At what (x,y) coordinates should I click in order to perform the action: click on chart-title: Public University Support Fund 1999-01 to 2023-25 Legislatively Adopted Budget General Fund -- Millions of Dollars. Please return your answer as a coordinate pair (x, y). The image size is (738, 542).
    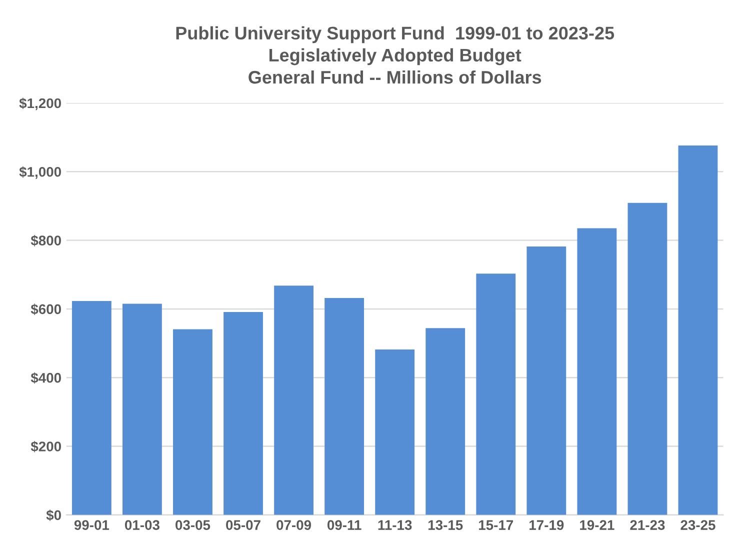
    Looking at the image, I should click on (395, 55).